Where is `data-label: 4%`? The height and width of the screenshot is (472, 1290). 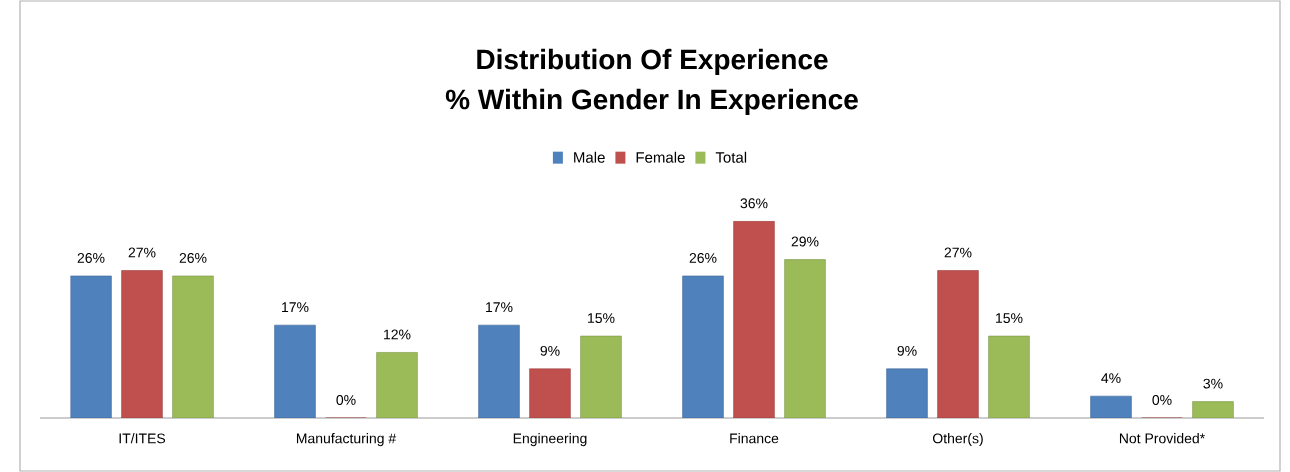
data-label: 4% is located at coordinates (1111, 378).